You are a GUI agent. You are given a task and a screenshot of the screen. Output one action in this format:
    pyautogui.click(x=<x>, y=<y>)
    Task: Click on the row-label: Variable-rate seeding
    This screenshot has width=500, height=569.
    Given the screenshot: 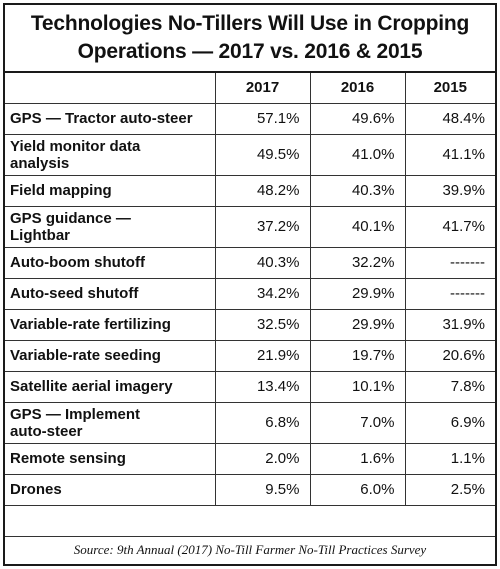 What is the action you would take?
    pyautogui.click(x=110, y=355)
    